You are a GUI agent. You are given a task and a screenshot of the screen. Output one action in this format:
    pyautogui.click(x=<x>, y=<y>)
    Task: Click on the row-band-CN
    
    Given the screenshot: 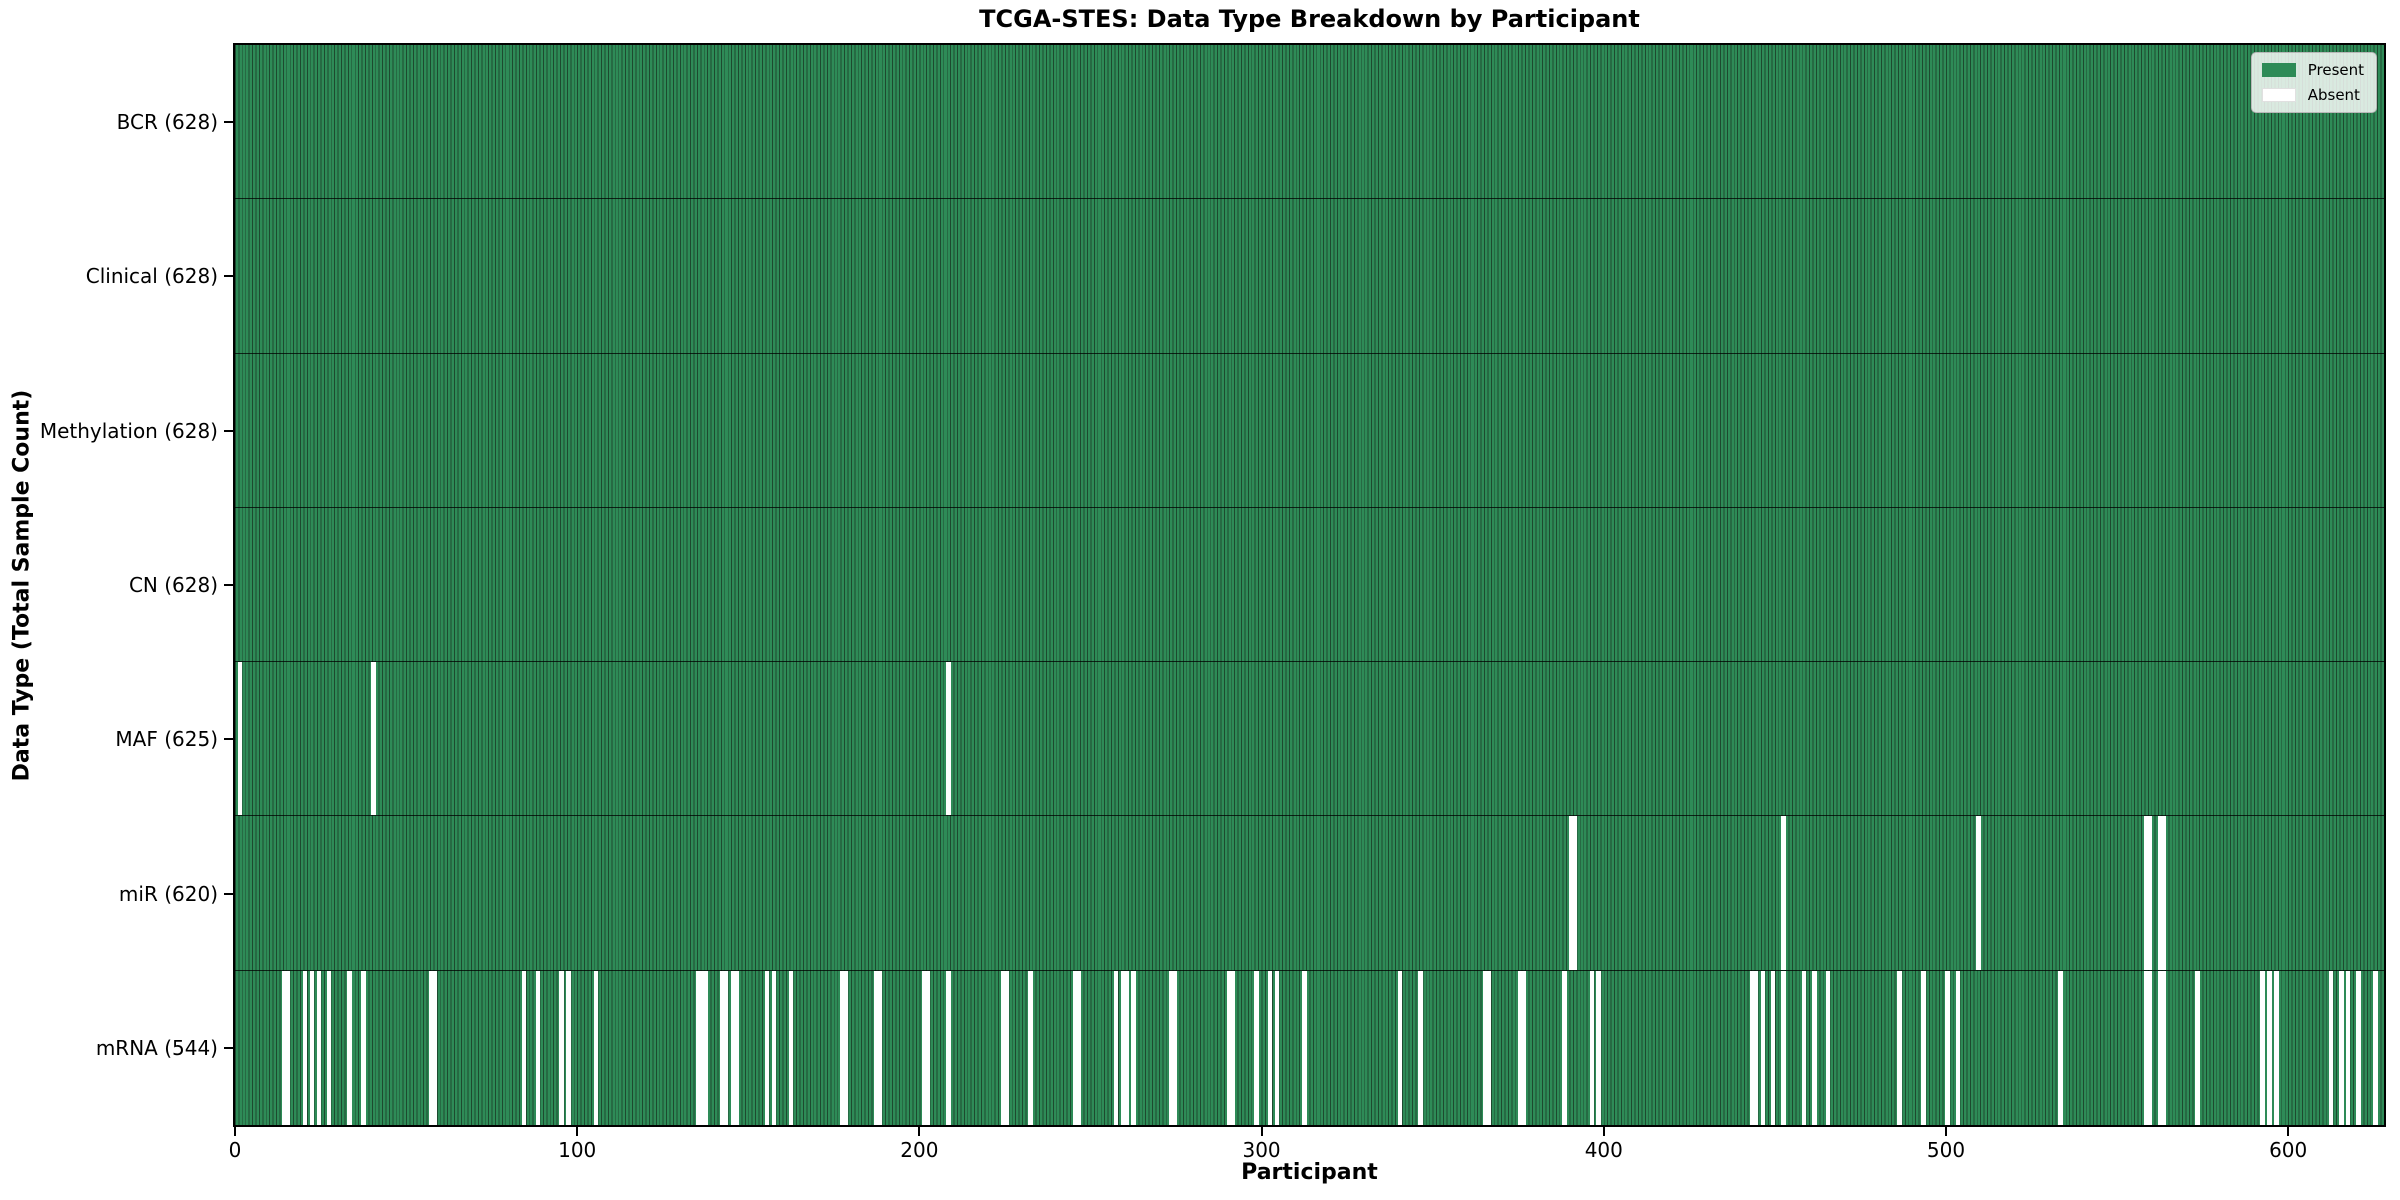 What is the action you would take?
    pyautogui.click(x=1309, y=585)
    